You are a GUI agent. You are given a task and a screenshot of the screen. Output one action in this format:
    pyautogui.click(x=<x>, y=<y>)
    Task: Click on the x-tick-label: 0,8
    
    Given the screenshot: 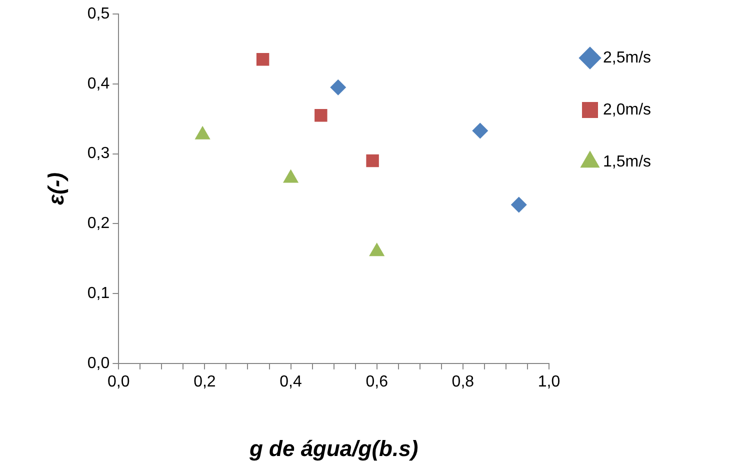 What is the action you would take?
    pyautogui.click(x=463, y=381)
    